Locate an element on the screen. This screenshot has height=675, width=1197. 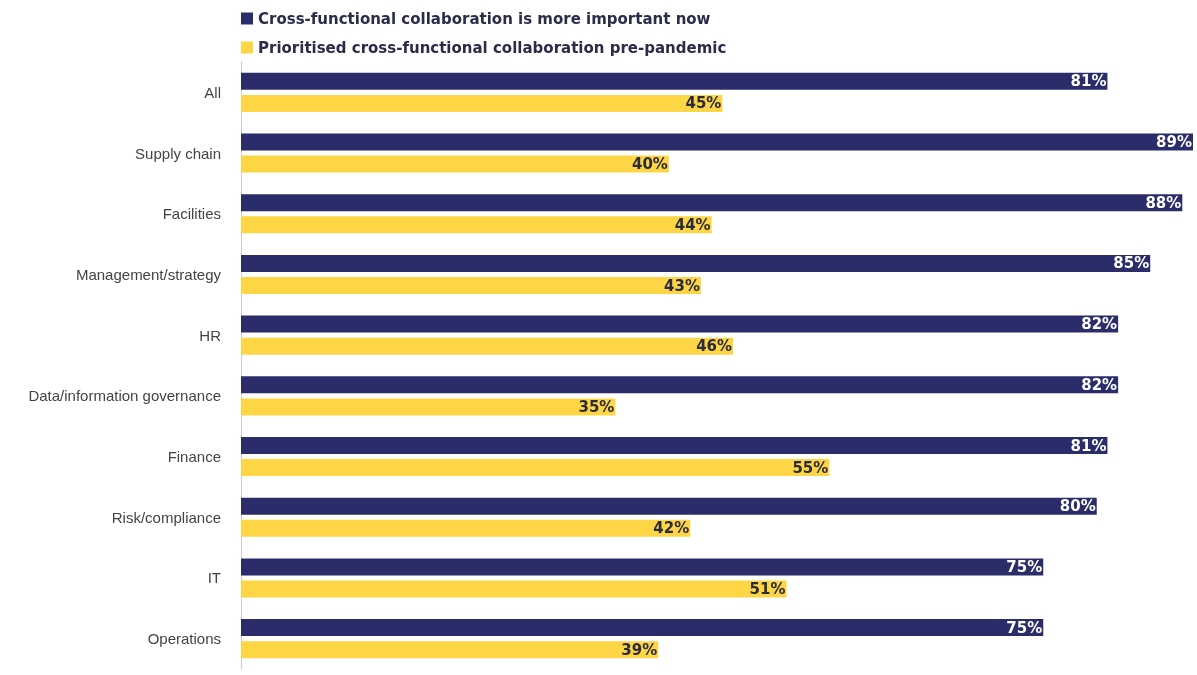
legend-label: Prioritised cross-functional collaboration pre-pandemic is located at coordinates (492, 47).